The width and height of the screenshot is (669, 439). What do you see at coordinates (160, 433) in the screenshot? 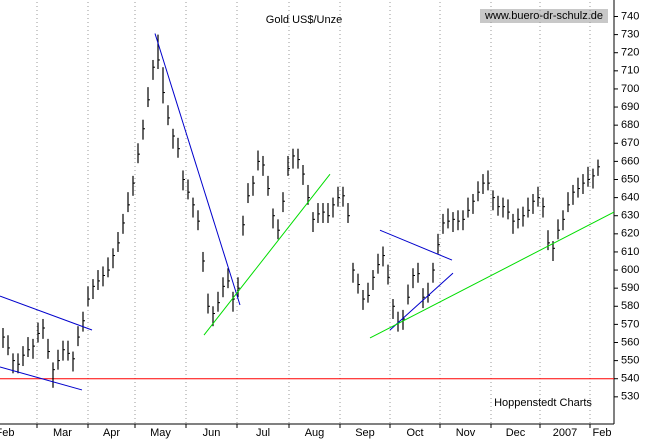
I see `x-tick-label: May` at bounding box center [160, 433].